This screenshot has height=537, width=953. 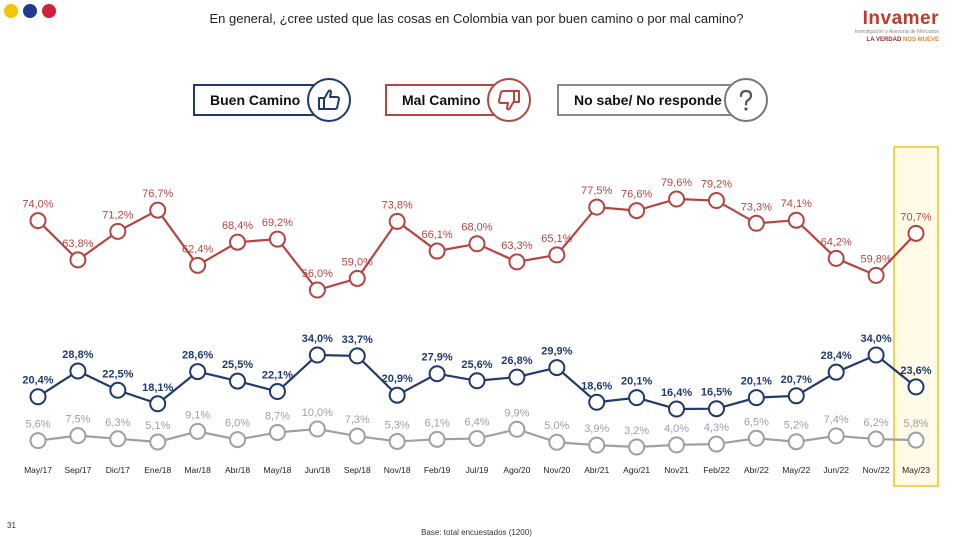 What do you see at coordinates (920, 40) in the screenshot?
I see `logo-tagline-b: NOS MUEVE` at bounding box center [920, 40].